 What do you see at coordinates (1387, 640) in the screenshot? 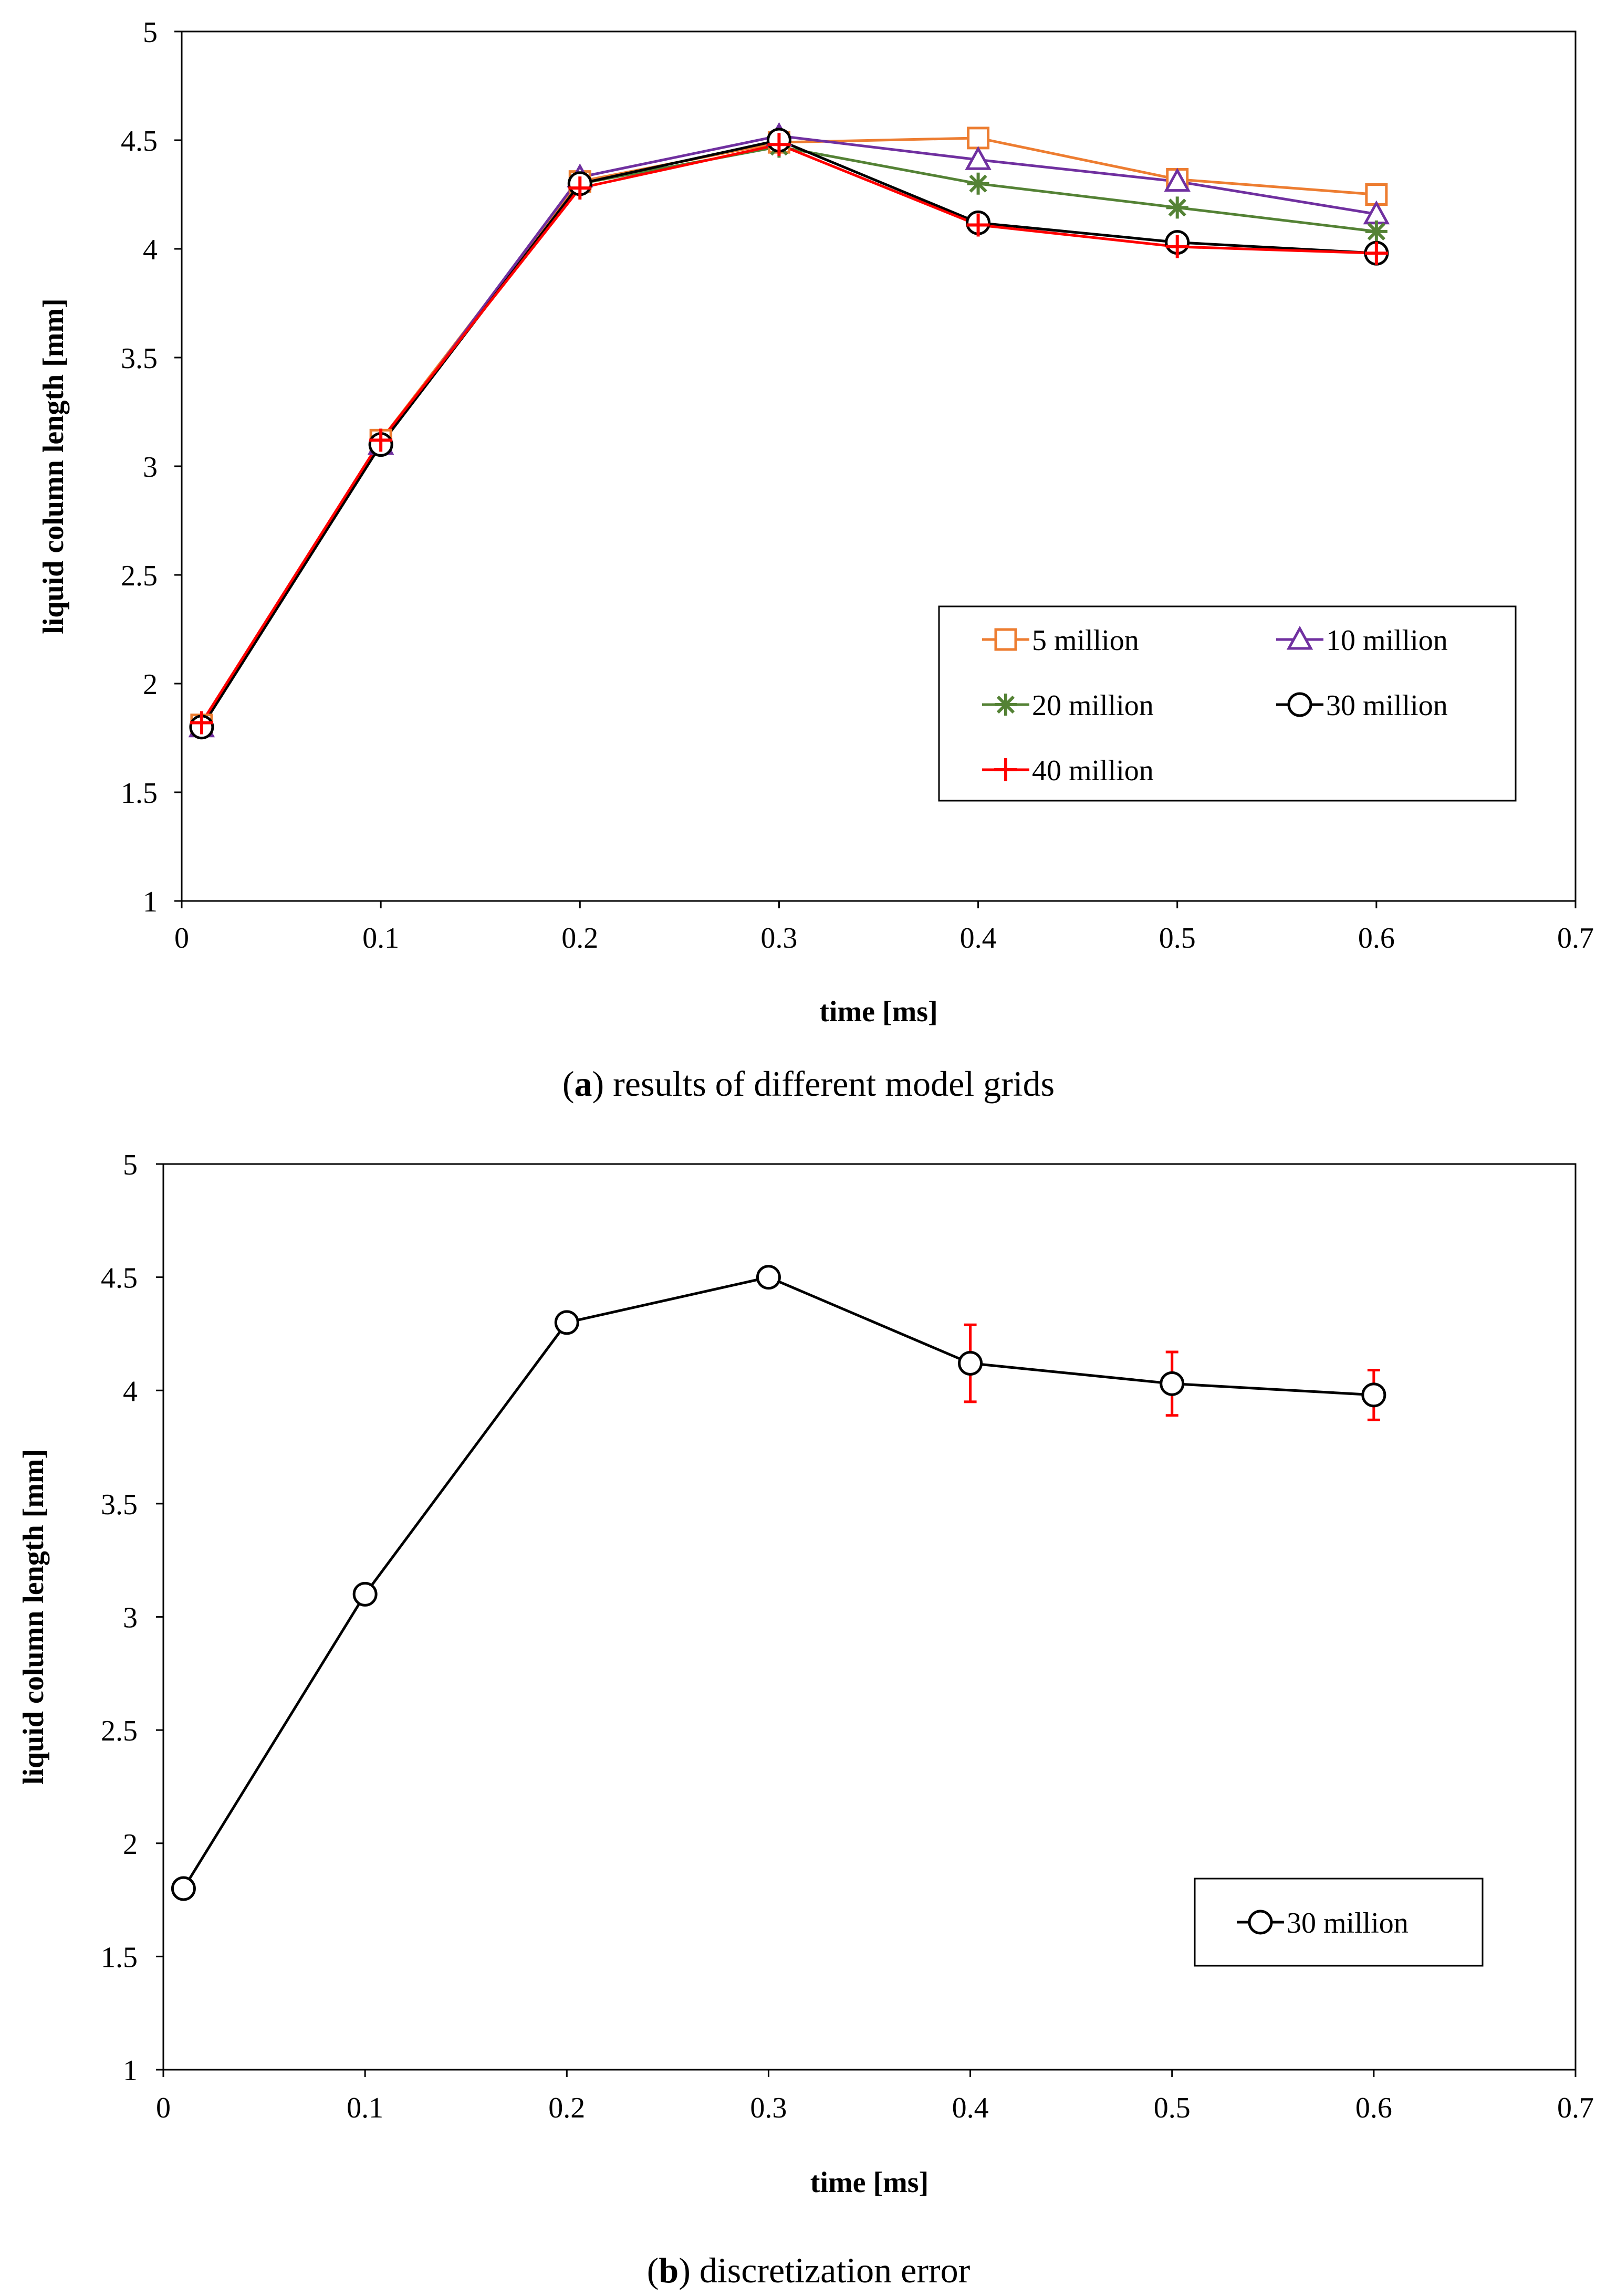
I see `legend-label: 10 million` at bounding box center [1387, 640].